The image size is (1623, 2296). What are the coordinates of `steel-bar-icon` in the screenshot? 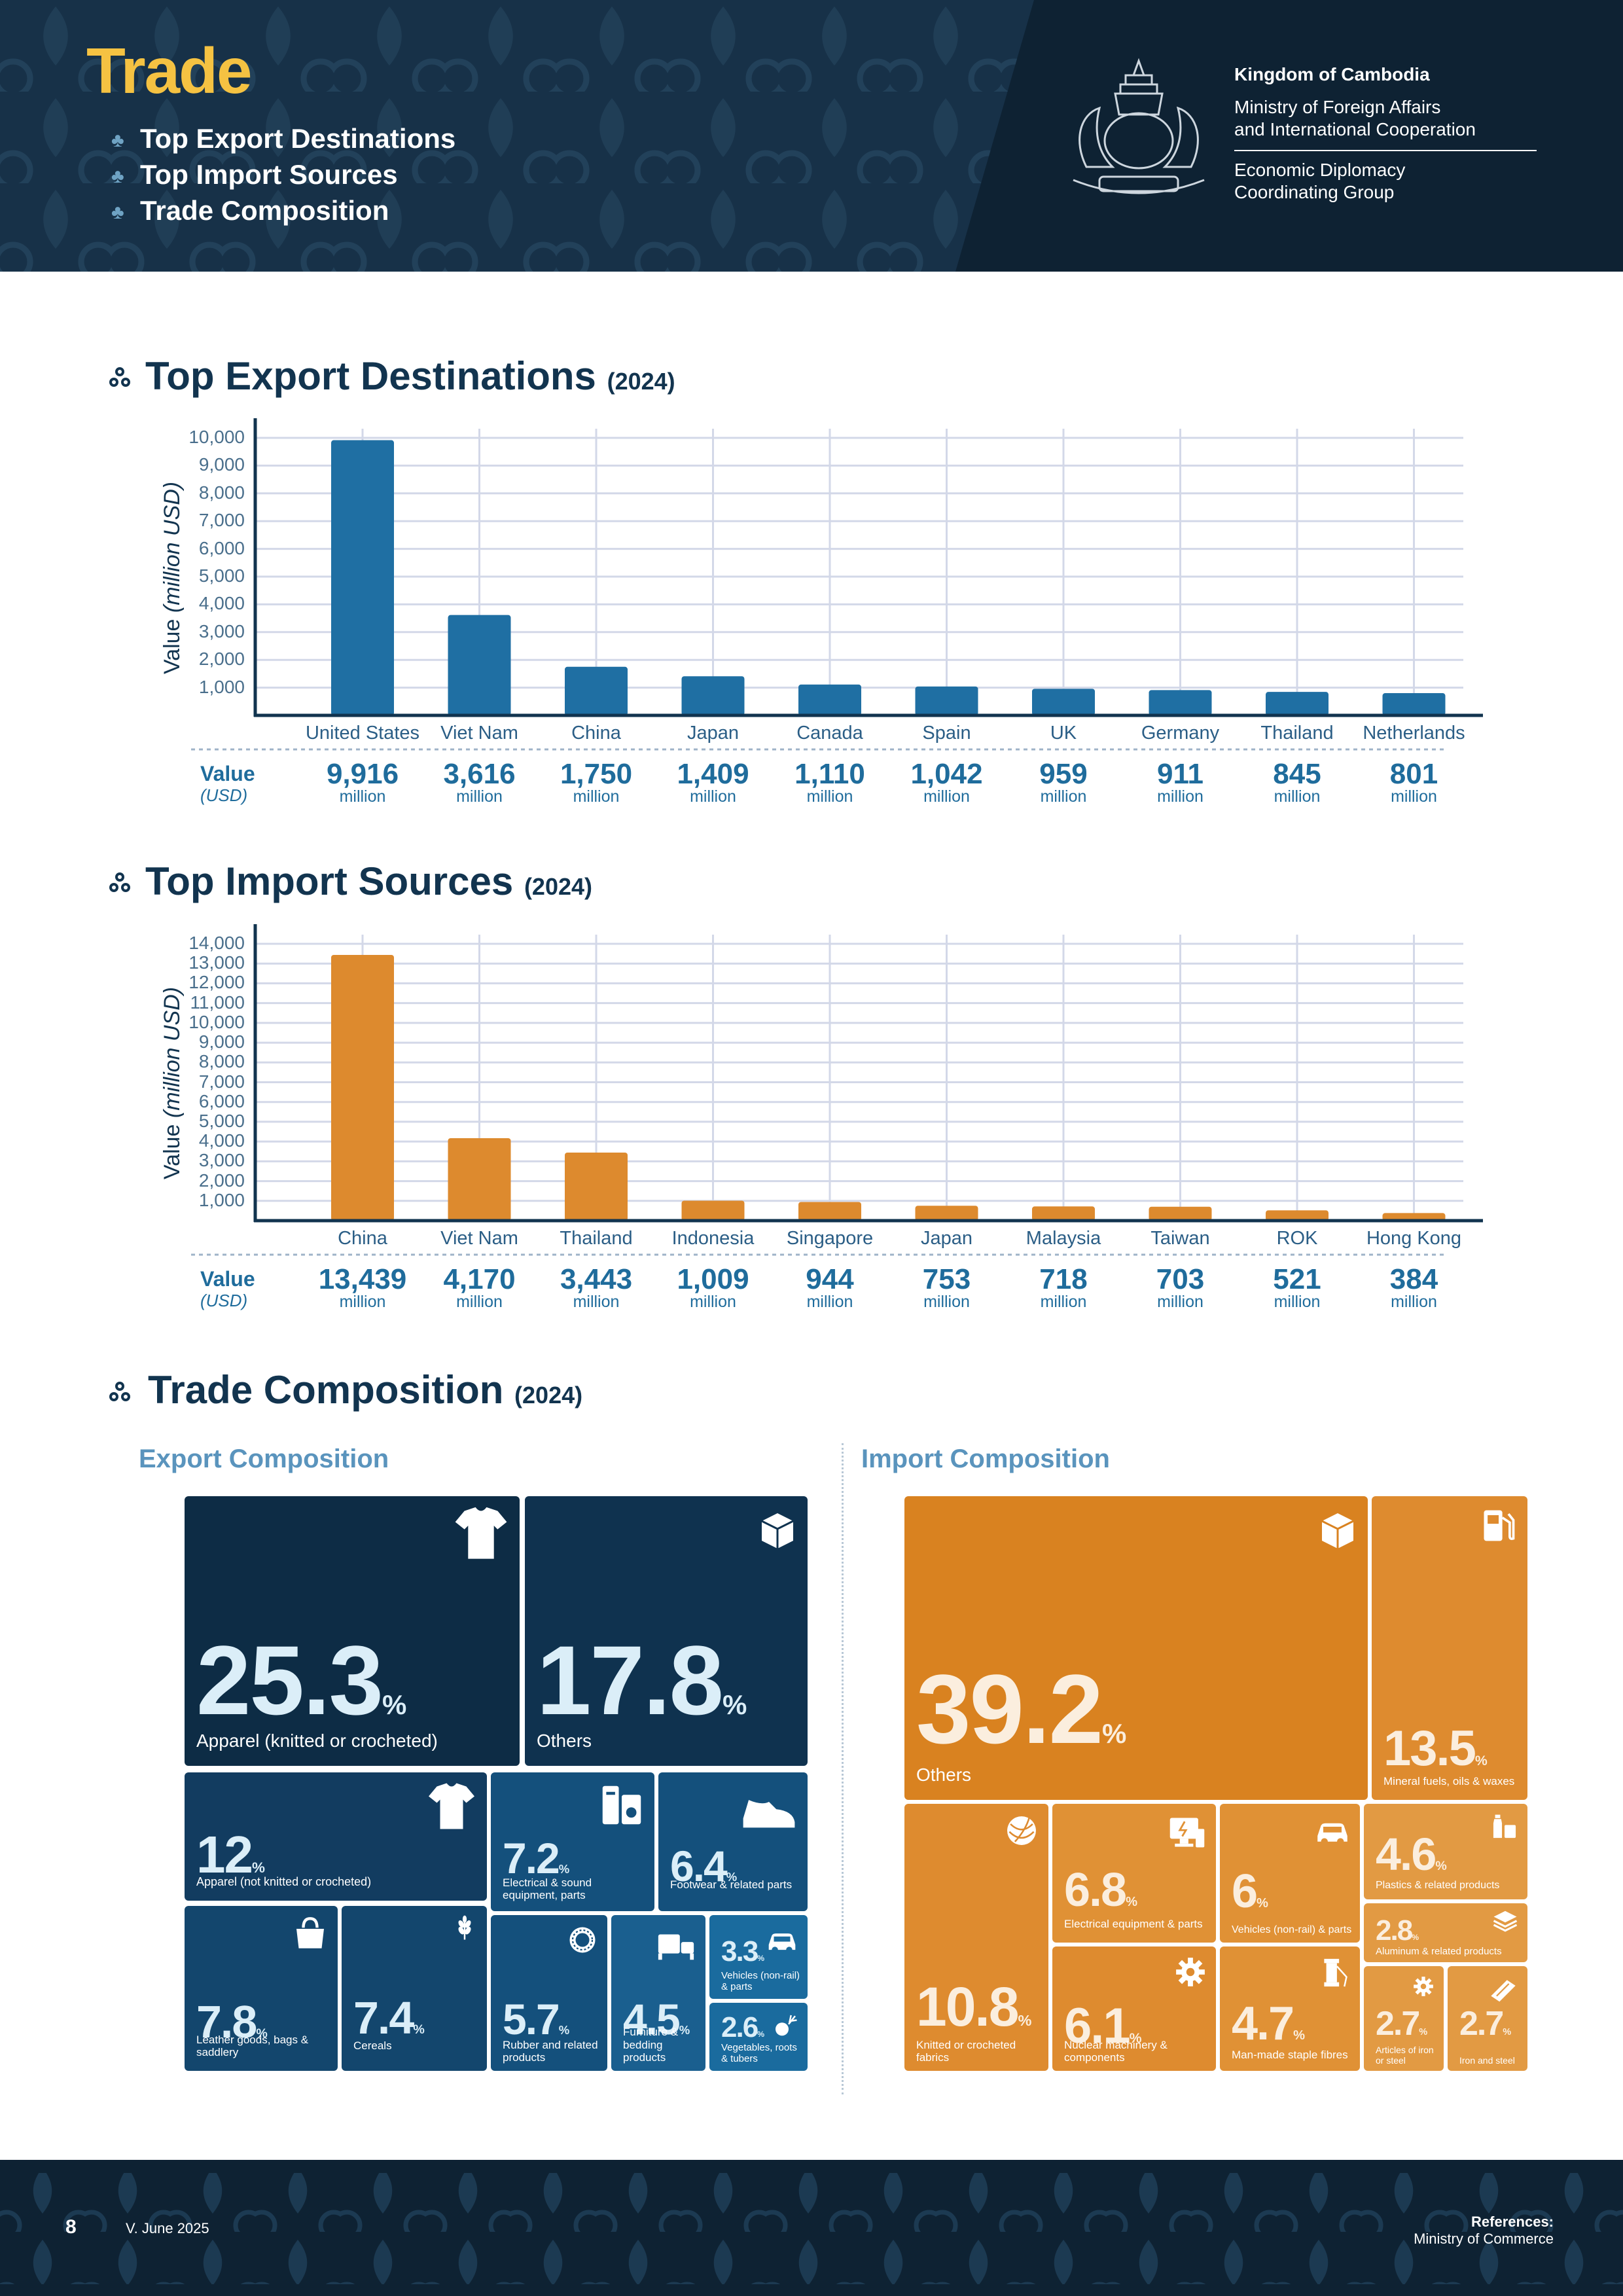 It's located at (1503, 1991).